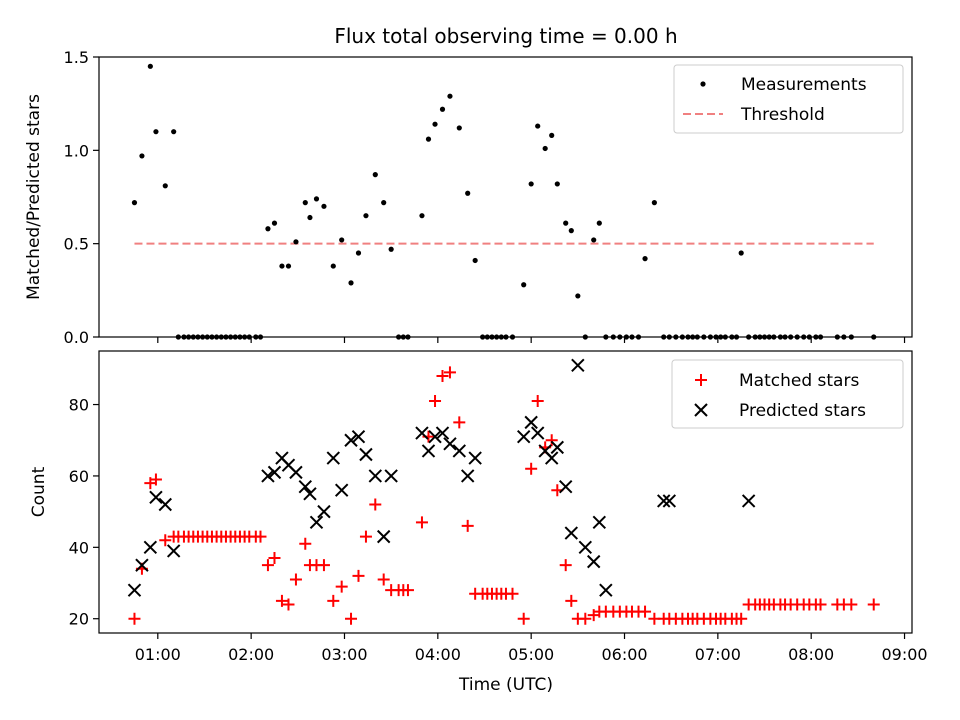 Image resolution: width=960 pixels, height=720 pixels. I want to click on legend-dot-marker, so click(703, 84).